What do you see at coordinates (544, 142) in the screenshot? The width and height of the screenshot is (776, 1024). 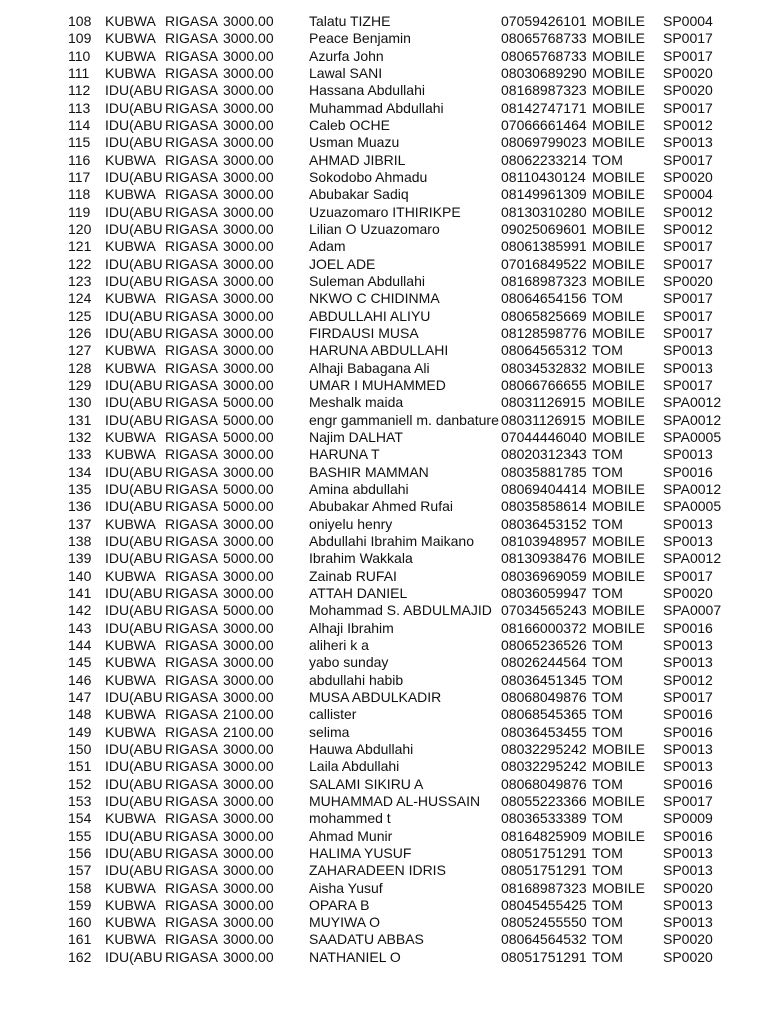 I see `phone-number-cell: 08069799023` at bounding box center [544, 142].